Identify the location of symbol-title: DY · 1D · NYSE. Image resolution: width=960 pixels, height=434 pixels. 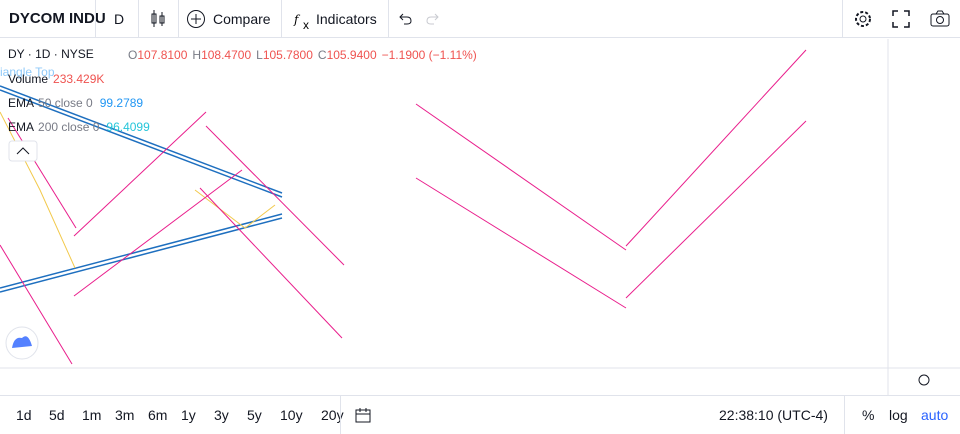
(51, 54).